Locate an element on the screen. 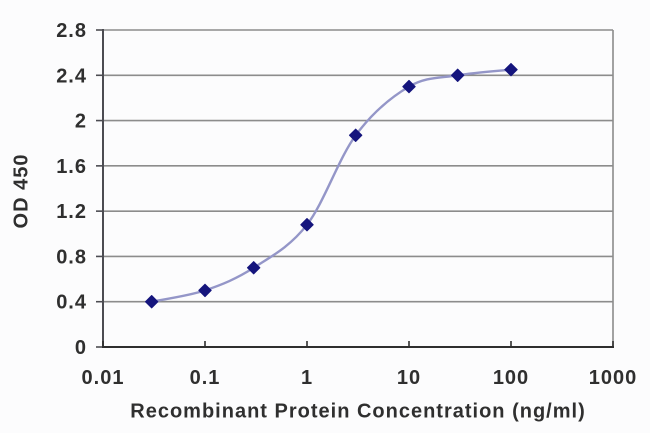 The image size is (650, 433). y-tick-label: 1.6 is located at coordinates (71, 167).